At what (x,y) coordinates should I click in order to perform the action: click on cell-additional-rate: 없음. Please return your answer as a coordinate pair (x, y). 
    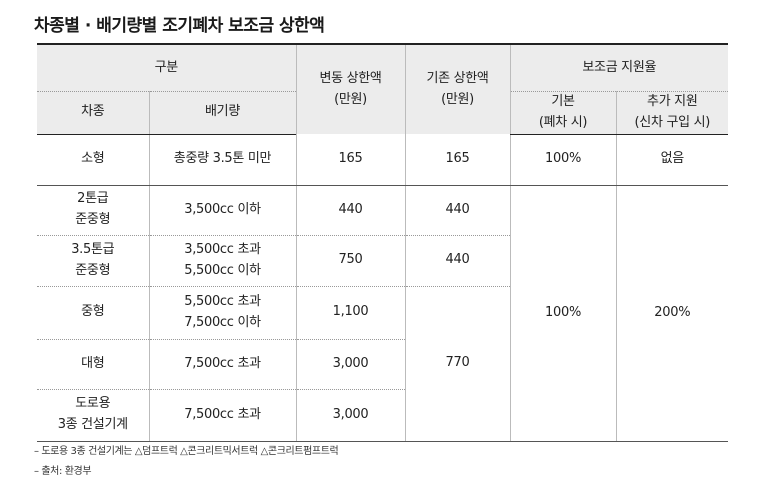
    Looking at the image, I should click on (672, 160).